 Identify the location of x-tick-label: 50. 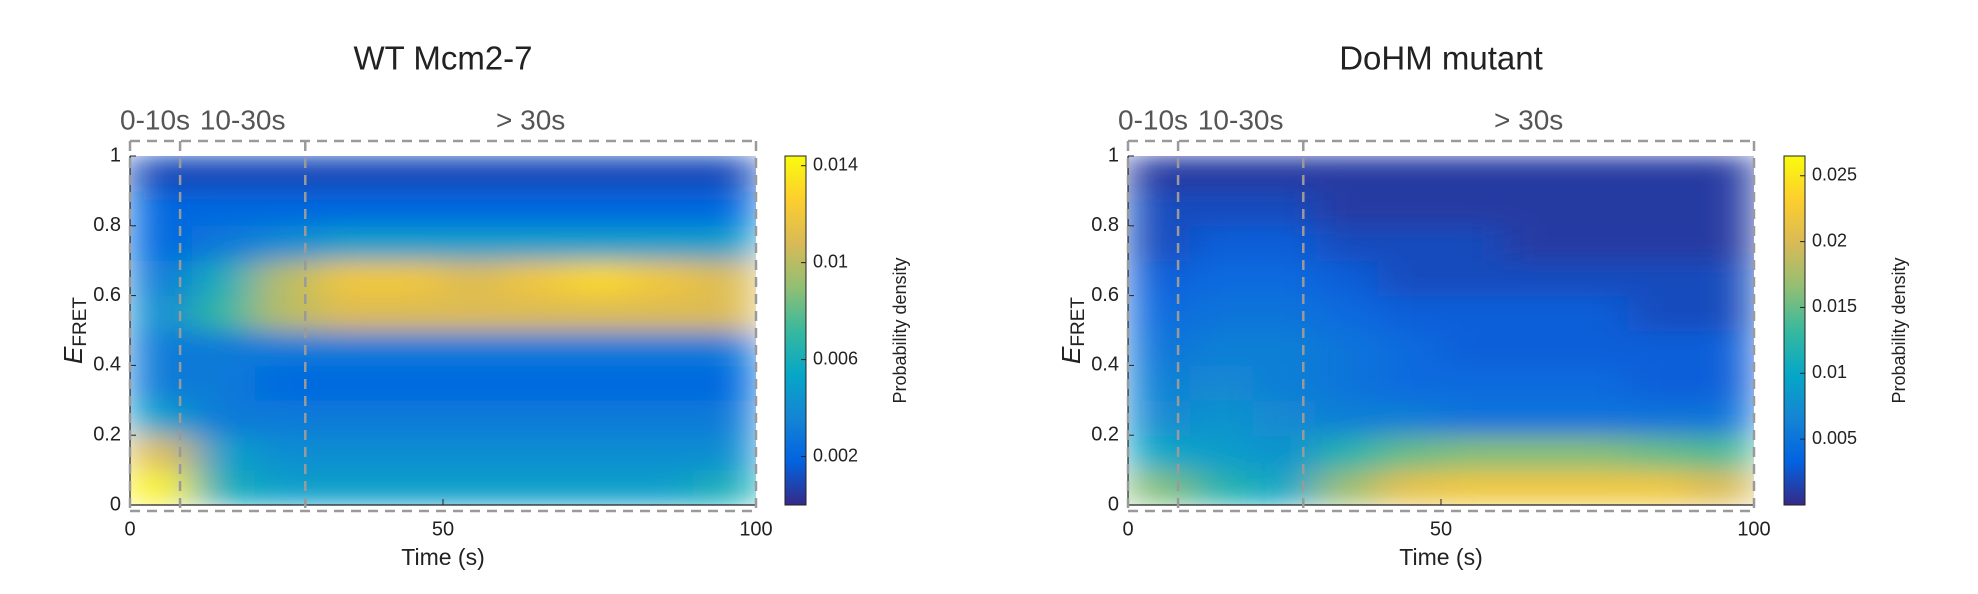
(1441, 529).